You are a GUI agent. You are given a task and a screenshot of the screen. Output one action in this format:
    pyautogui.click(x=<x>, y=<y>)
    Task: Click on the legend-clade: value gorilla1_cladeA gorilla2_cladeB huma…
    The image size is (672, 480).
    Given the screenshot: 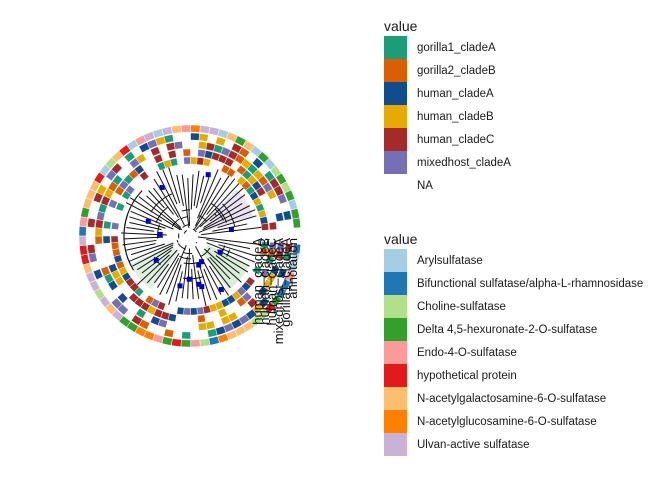 What is the action you would take?
    pyautogui.click(x=447, y=106)
    